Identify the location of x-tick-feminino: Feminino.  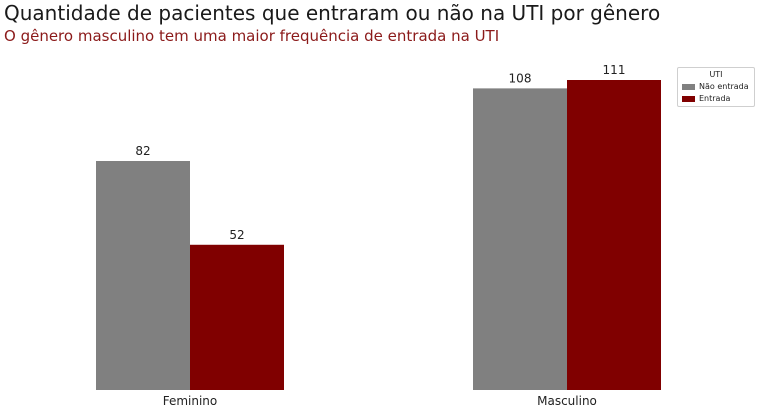
(190, 401).